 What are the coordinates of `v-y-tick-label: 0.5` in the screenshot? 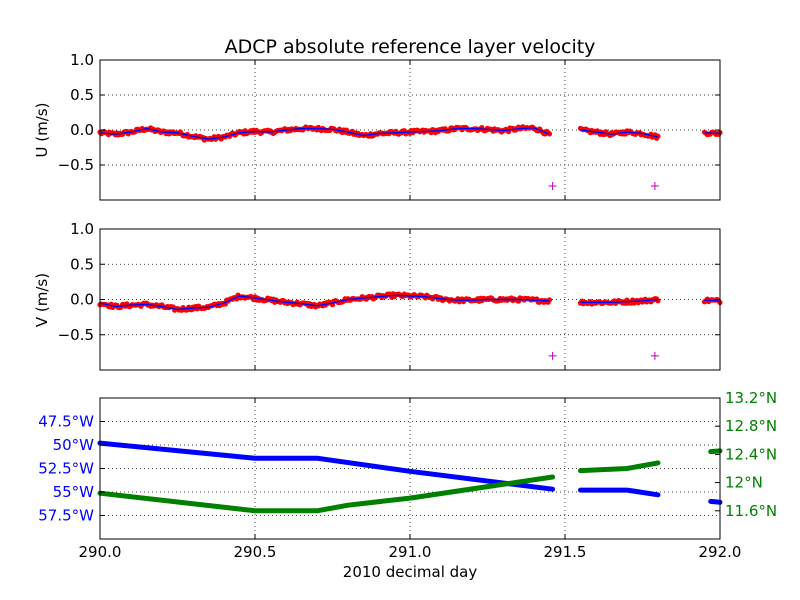 It's located at (82, 264).